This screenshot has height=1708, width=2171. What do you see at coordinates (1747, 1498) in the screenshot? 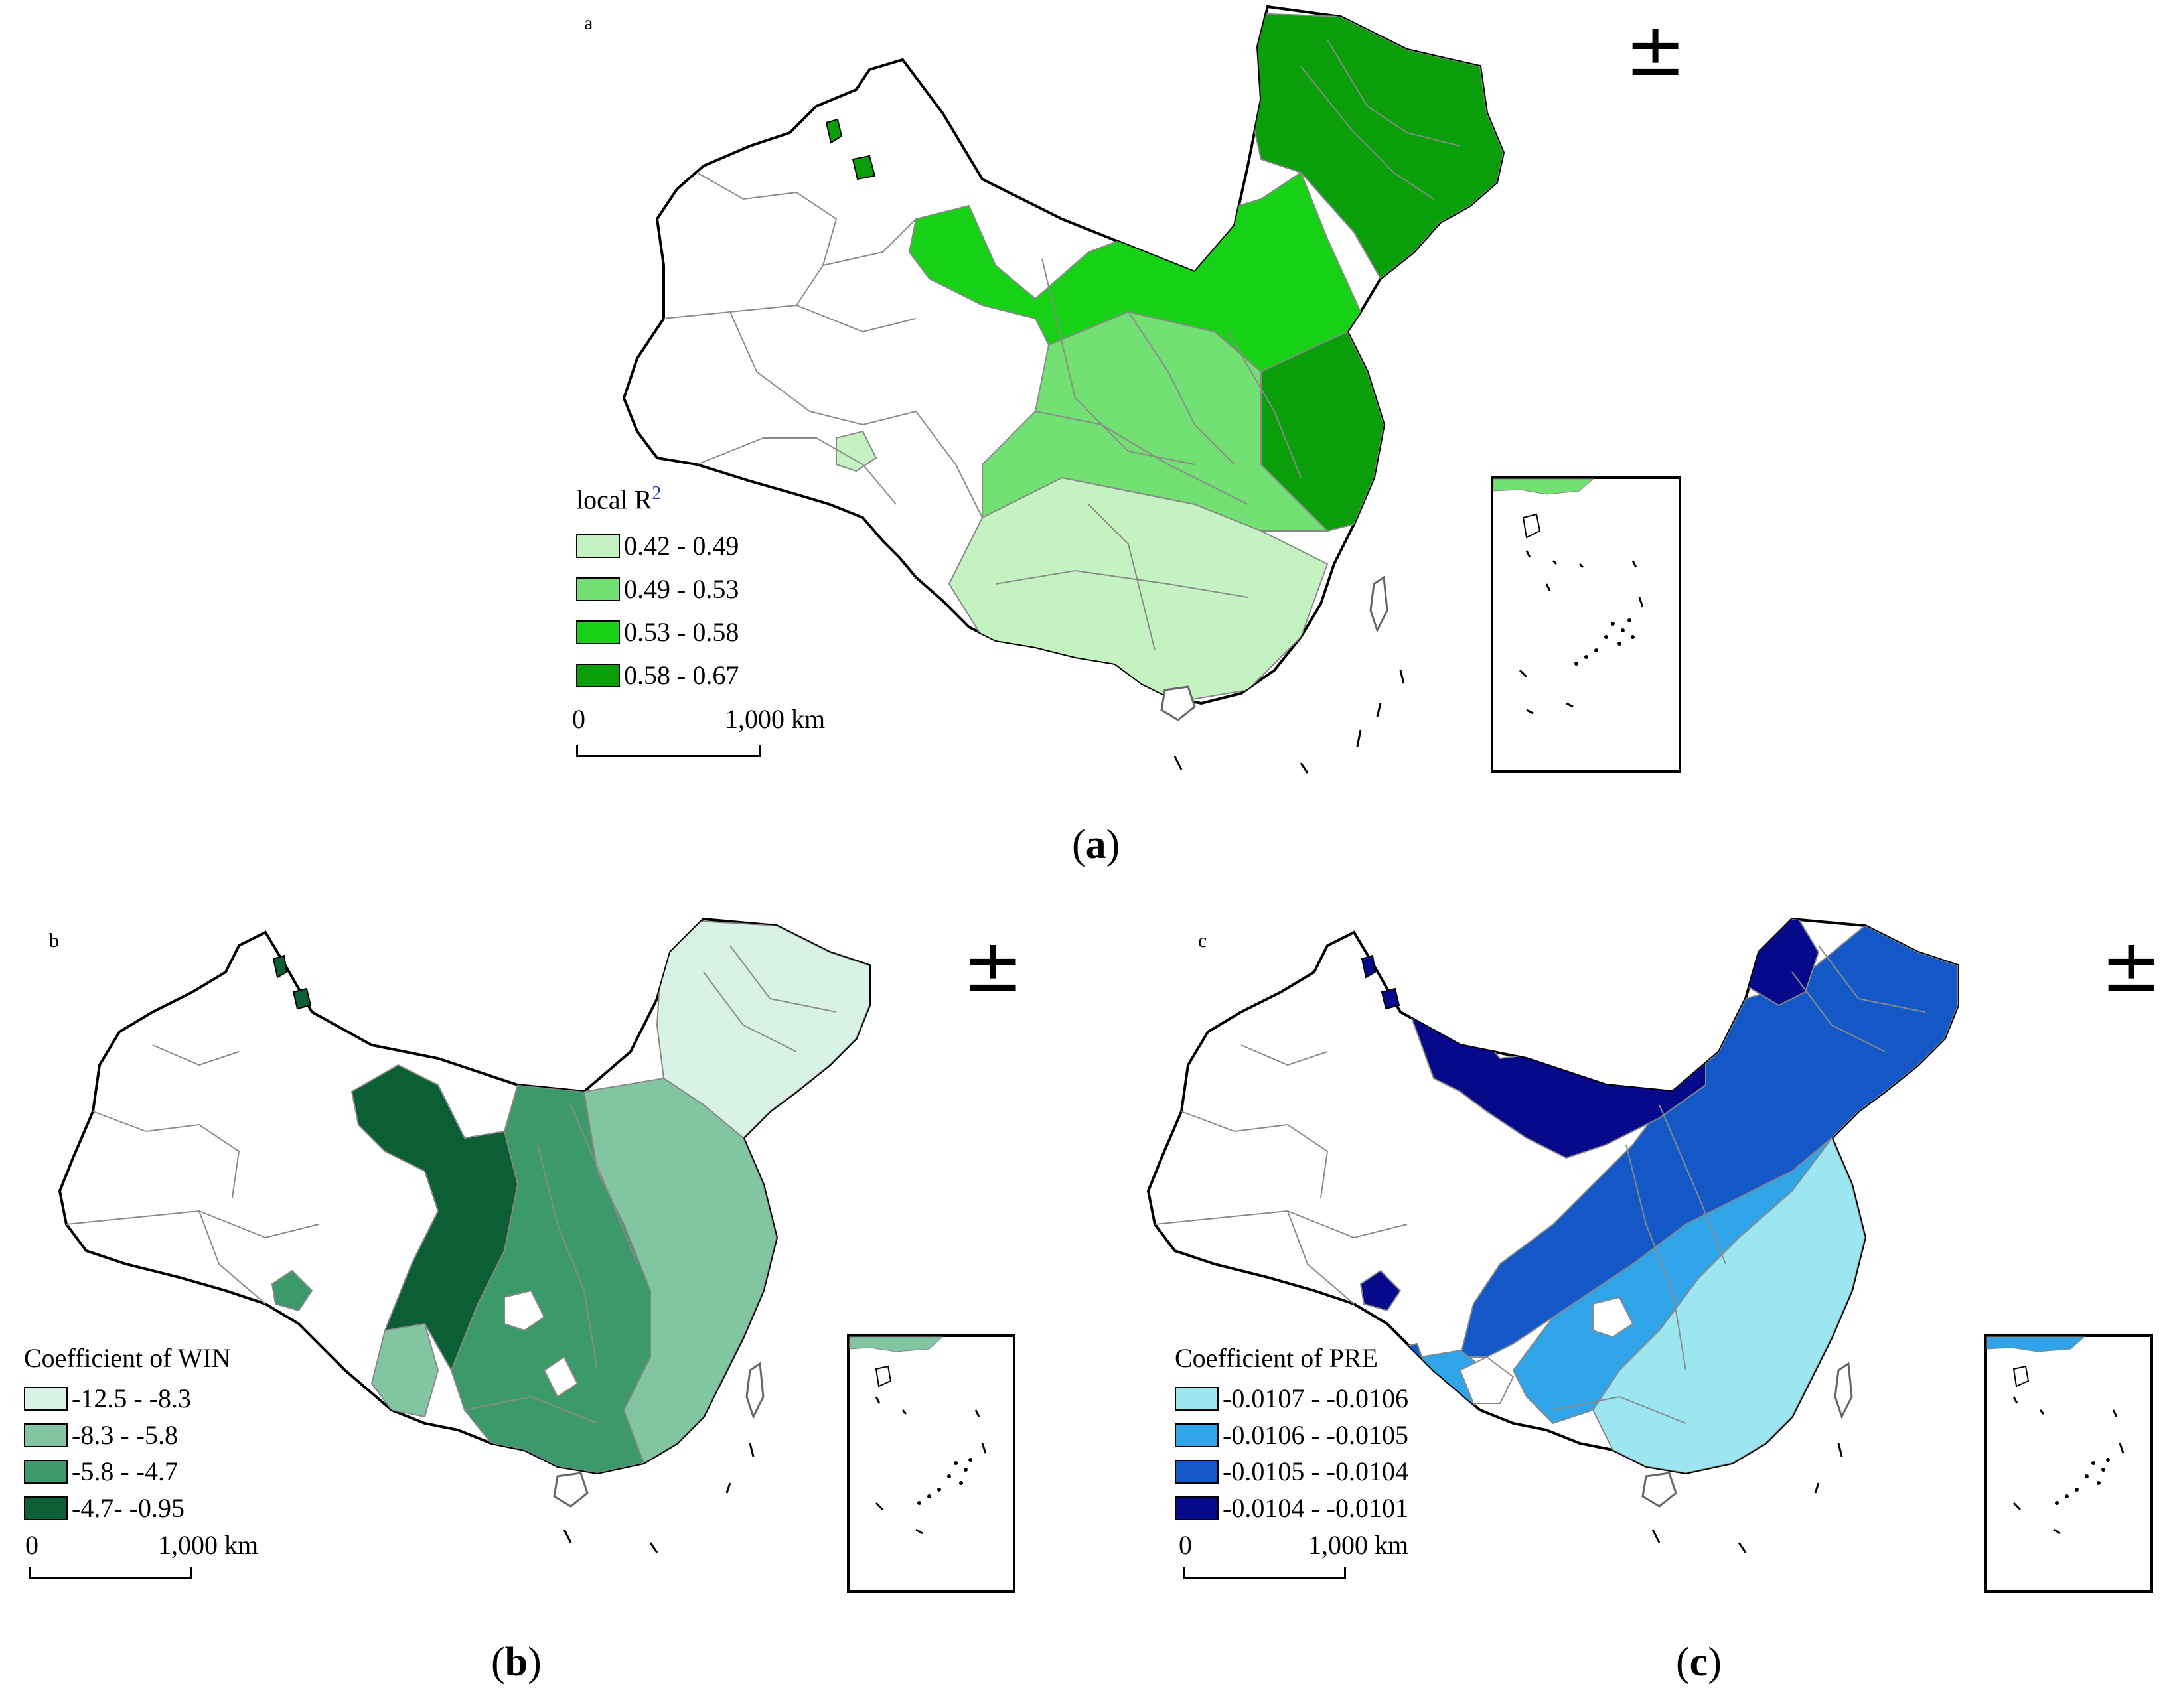
I see `sea-boundary-c` at bounding box center [1747, 1498].